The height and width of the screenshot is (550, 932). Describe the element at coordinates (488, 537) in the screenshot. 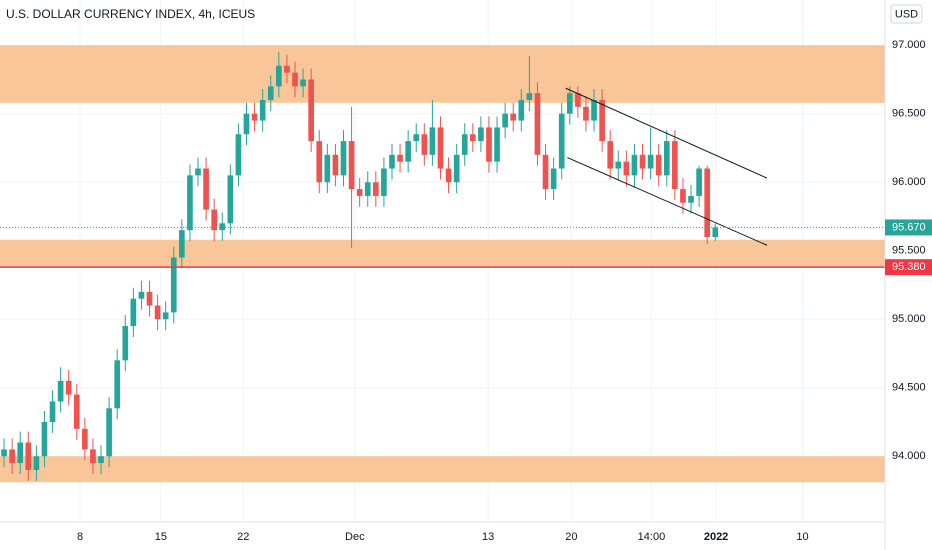

I see `x-tick-label: 13` at that location.